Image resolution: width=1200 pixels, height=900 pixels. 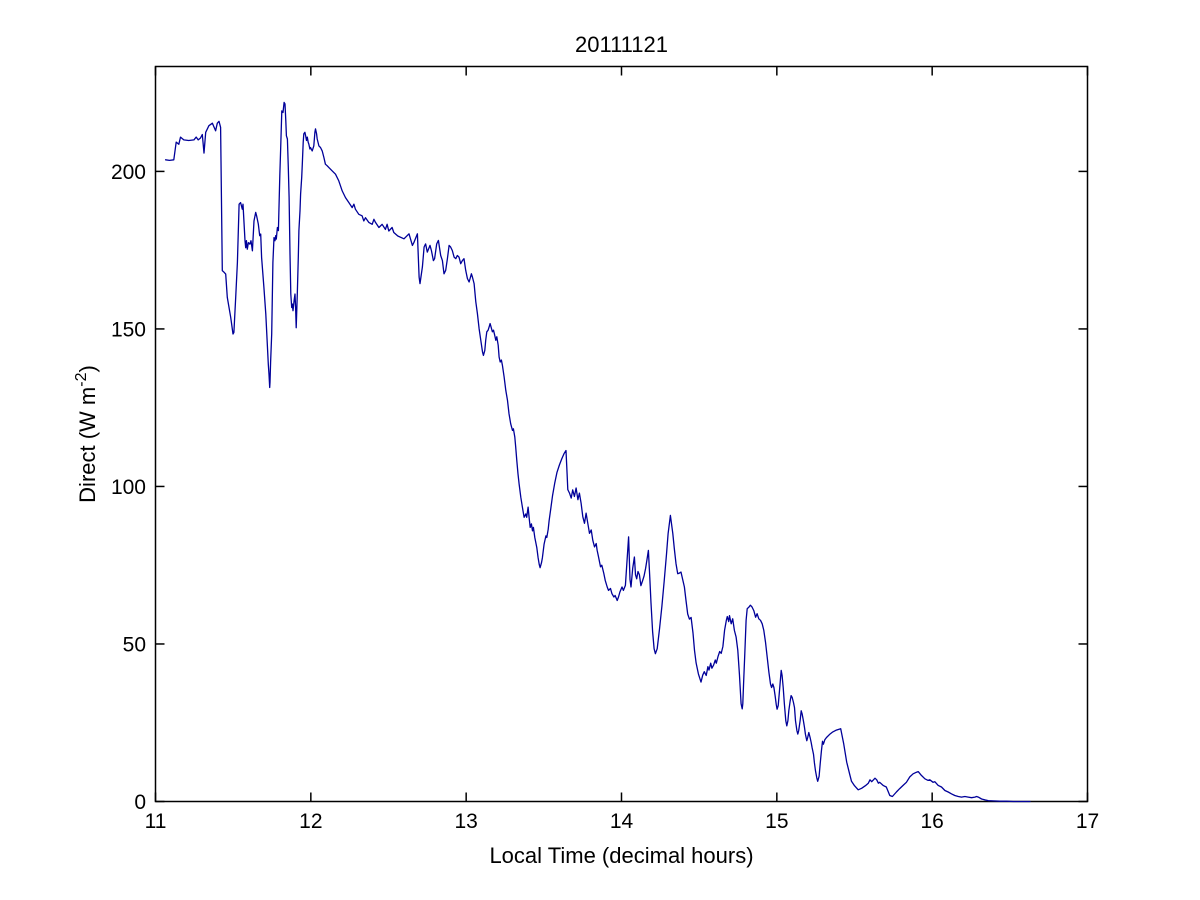 What do you see at coordinates (134, 644) in the screenshot?
I see `y-tick-label: 50` at bounding box center [134, 644].